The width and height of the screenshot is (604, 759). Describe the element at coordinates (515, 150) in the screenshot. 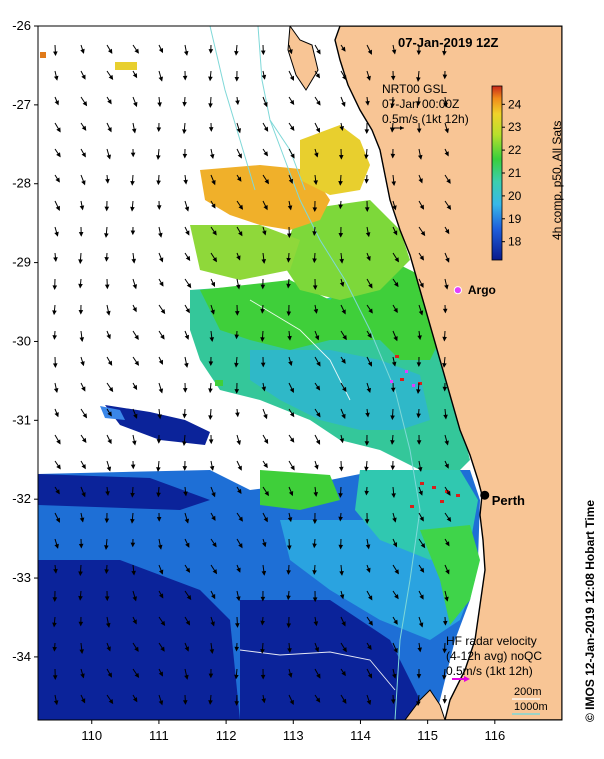

I see `colorbar-tick-label: 22` at that location.